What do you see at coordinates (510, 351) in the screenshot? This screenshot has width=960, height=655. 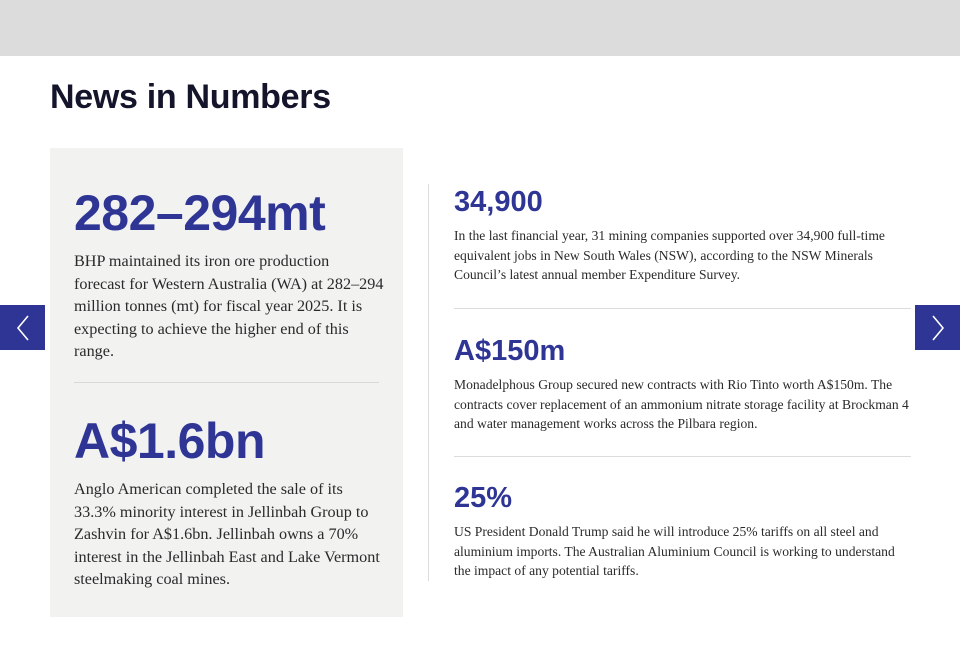 I see `stat-value: A$150m` at bounding box center [510, 351].